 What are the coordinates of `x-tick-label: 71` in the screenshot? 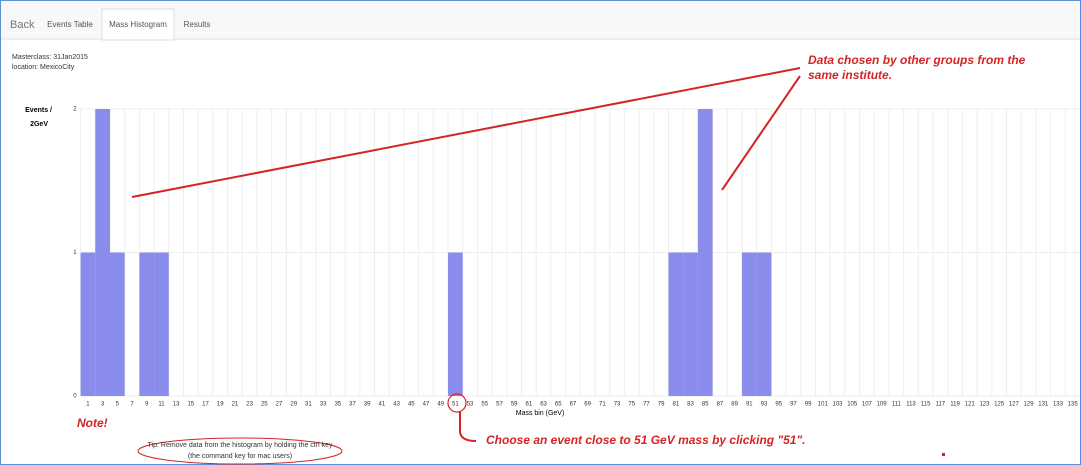 It's located at (602, 405).